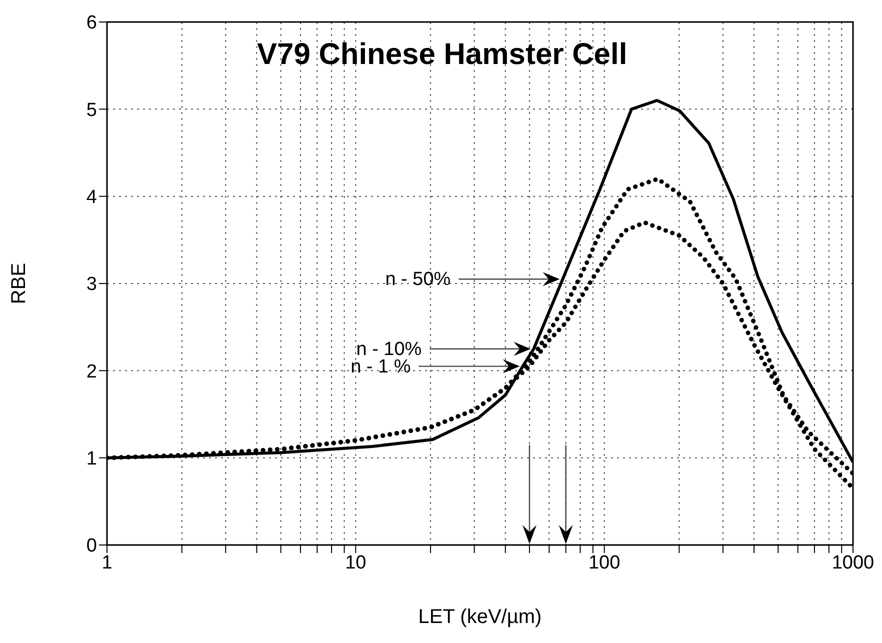 The width and height of the screenshot is (882, 643). Describe the element at coordinates (91, 285) in the screenshot. I see `y-tick-label: 3` at that location.